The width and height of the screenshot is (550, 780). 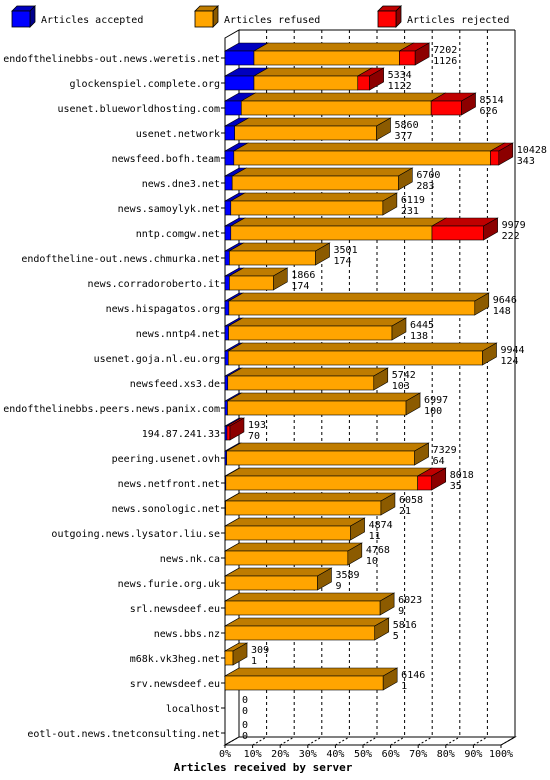 I want to click on x-tick-label: 100%, so click(x=501, y=754).